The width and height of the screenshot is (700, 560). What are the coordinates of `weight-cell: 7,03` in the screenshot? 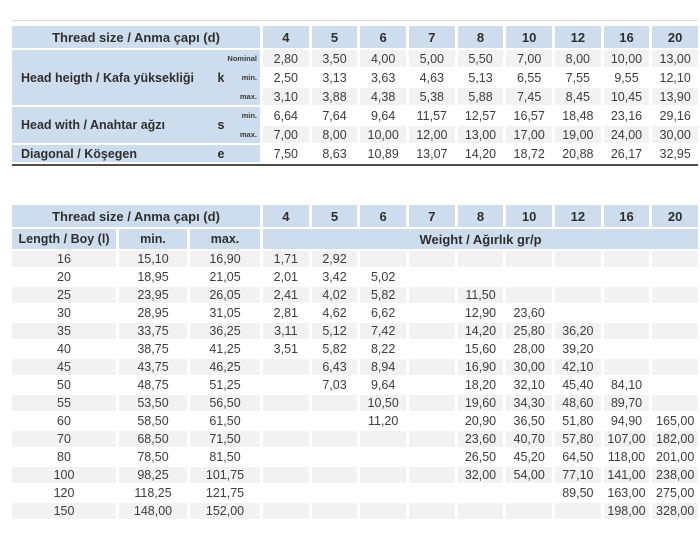 It's located at (334, 385).